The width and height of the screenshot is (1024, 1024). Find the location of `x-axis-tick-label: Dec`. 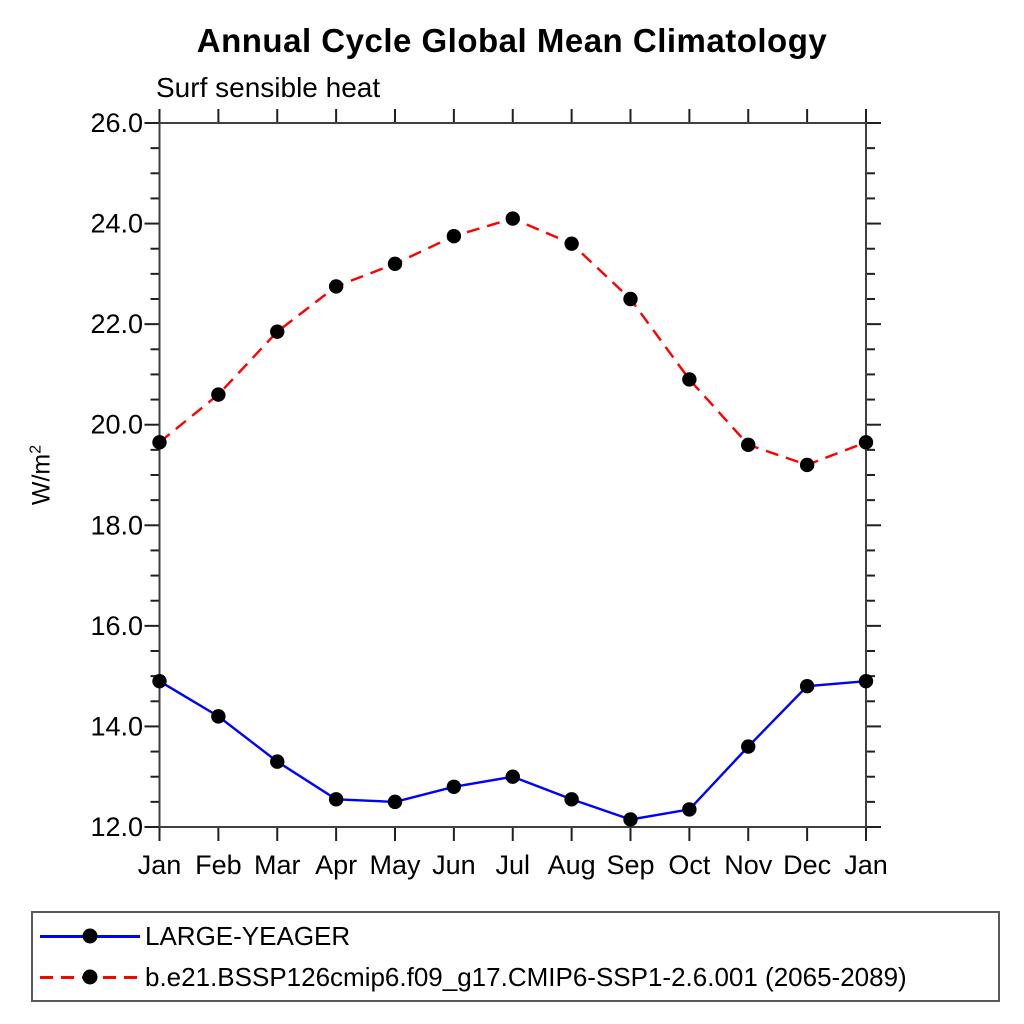

x-axis-tick-label: Dec is located at coordinates (807, 865).